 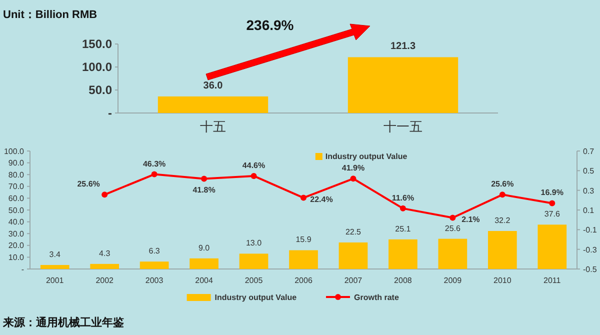 I want to click on x-tick-label: 2005, so click(x=254, y=280).